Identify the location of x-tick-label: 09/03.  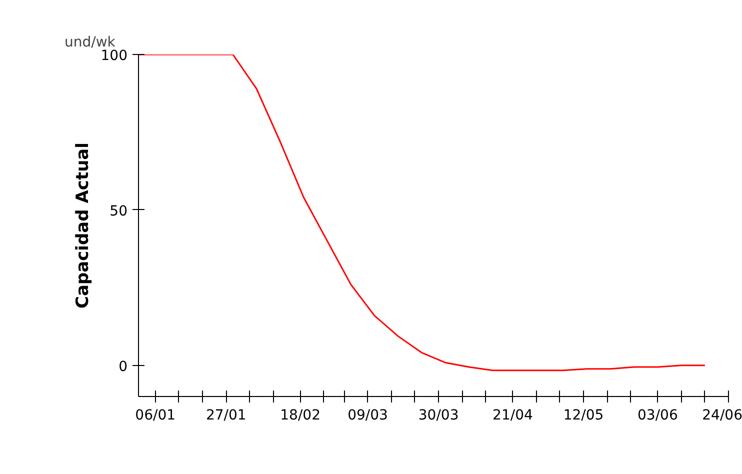
(368, 416).